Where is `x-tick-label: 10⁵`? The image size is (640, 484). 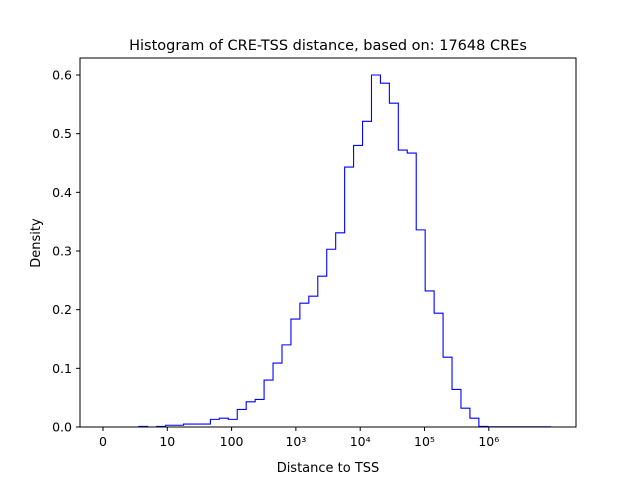
x-tick-label: 10⁵ is located at coordinates (424, 441).